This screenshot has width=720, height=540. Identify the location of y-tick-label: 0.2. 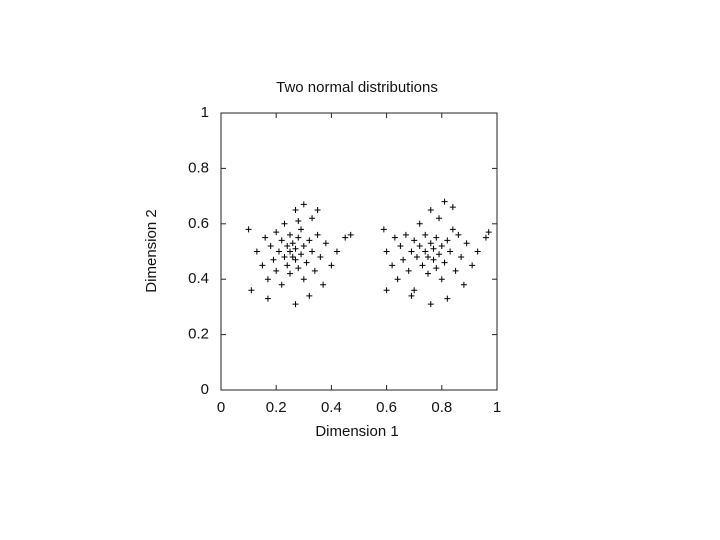
(198, 334).